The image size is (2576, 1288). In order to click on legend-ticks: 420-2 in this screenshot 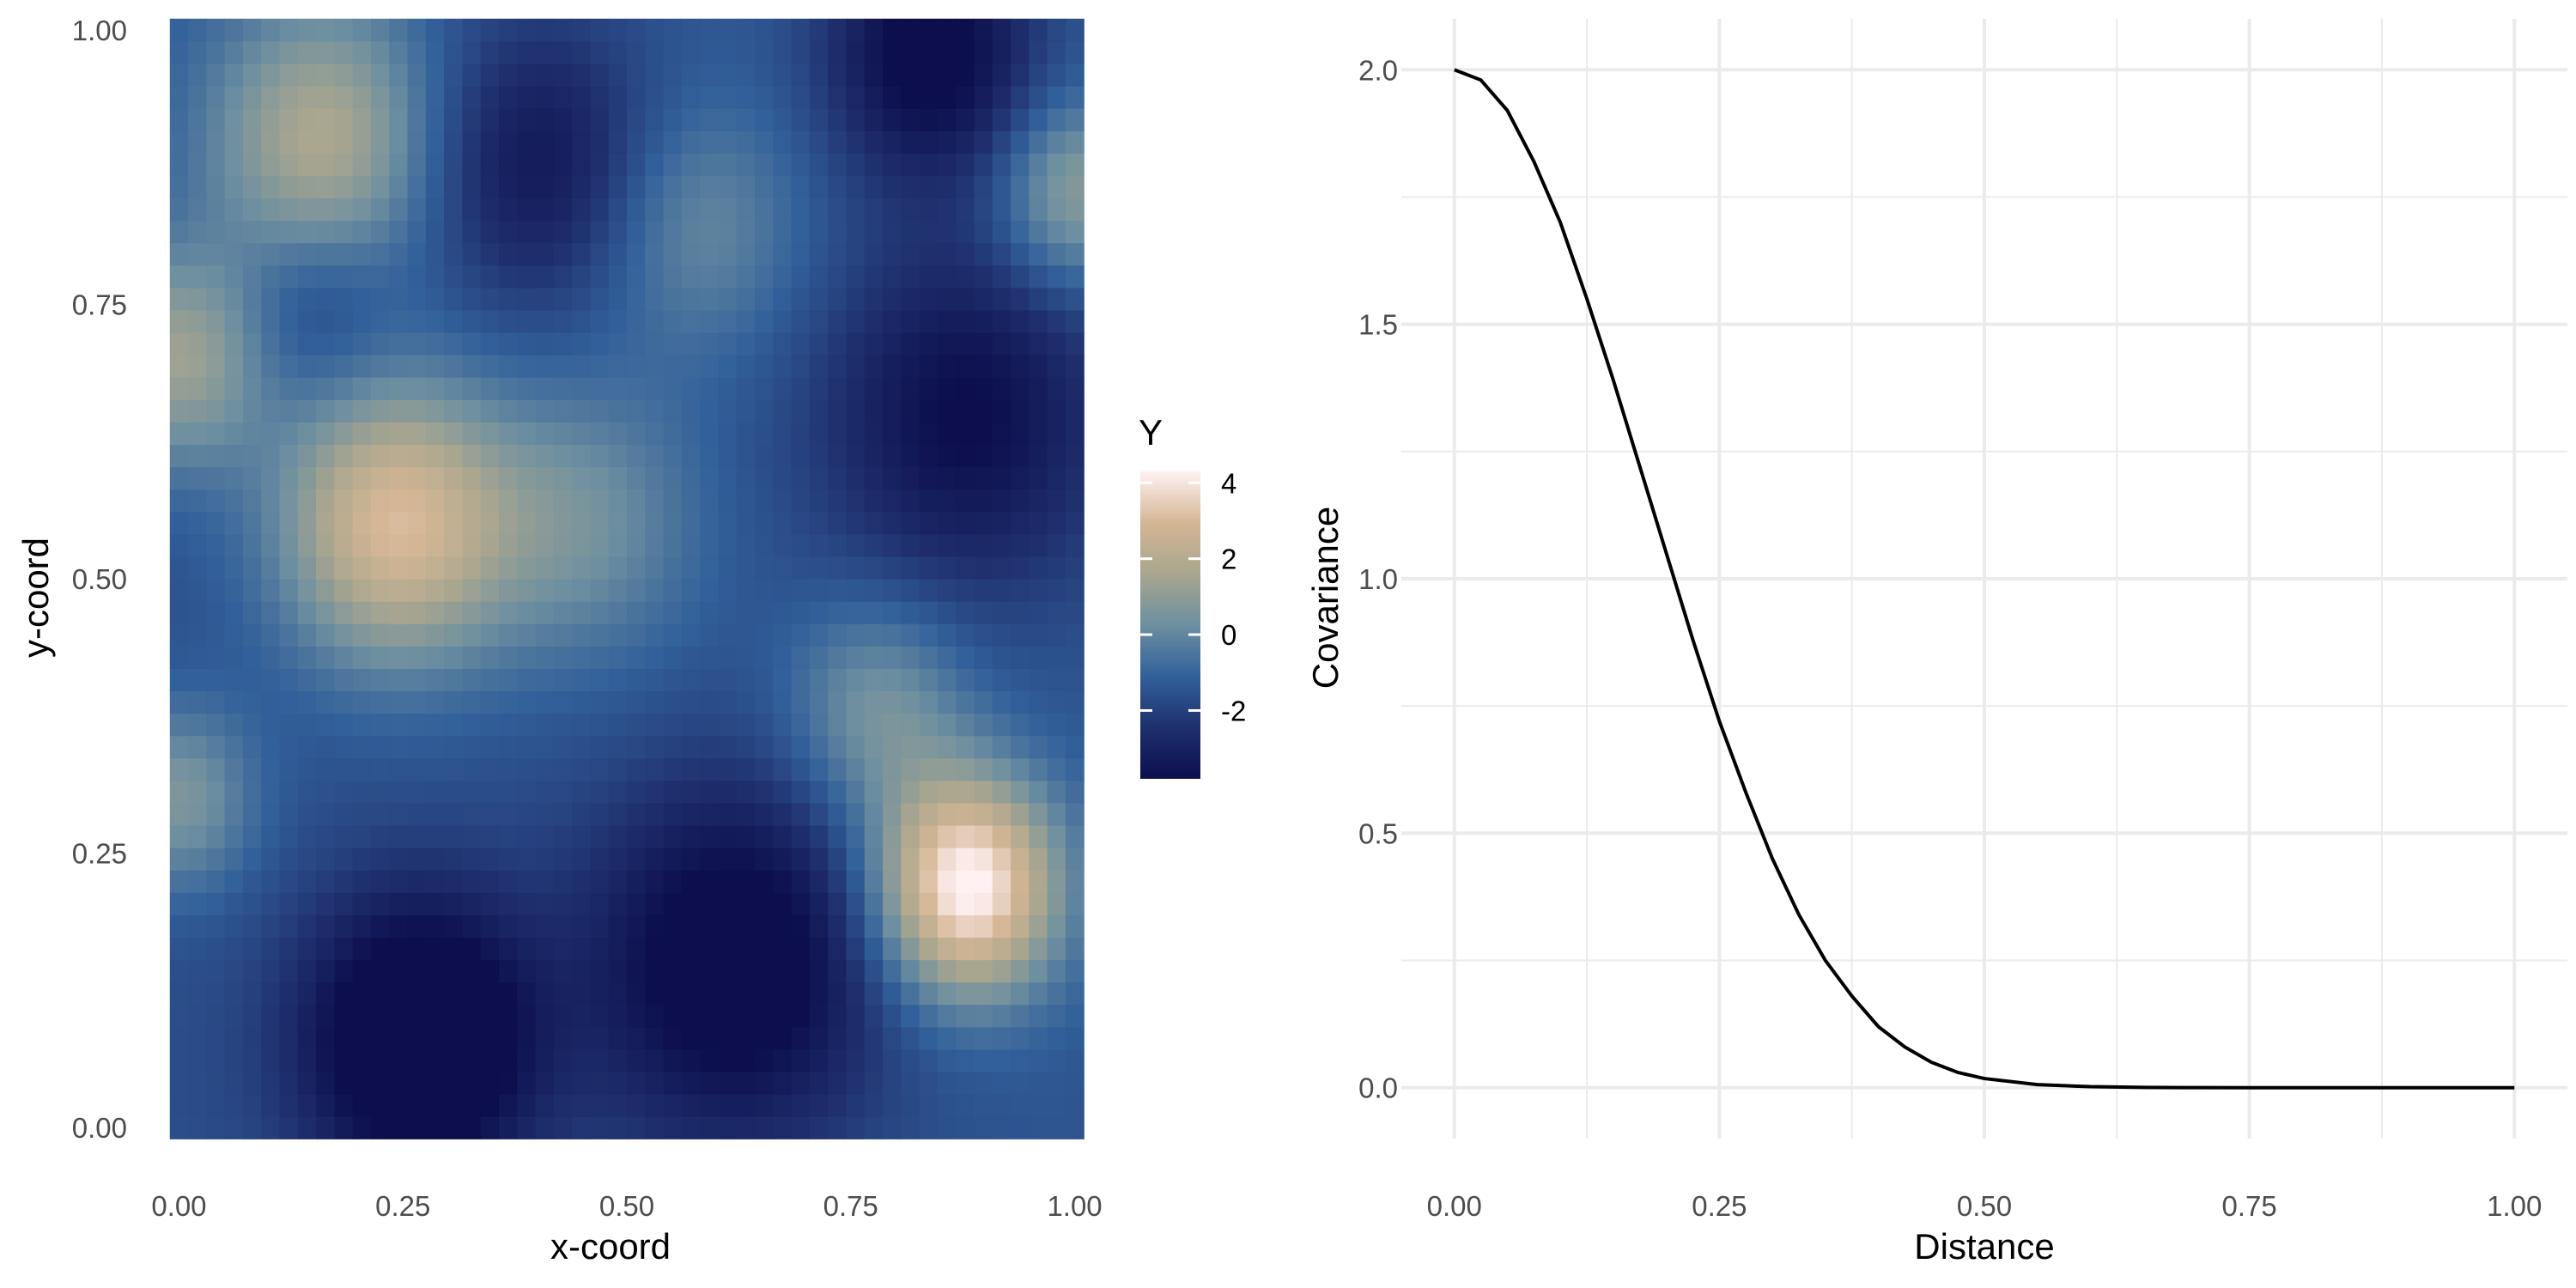, I will do `click(1193, 596)`.